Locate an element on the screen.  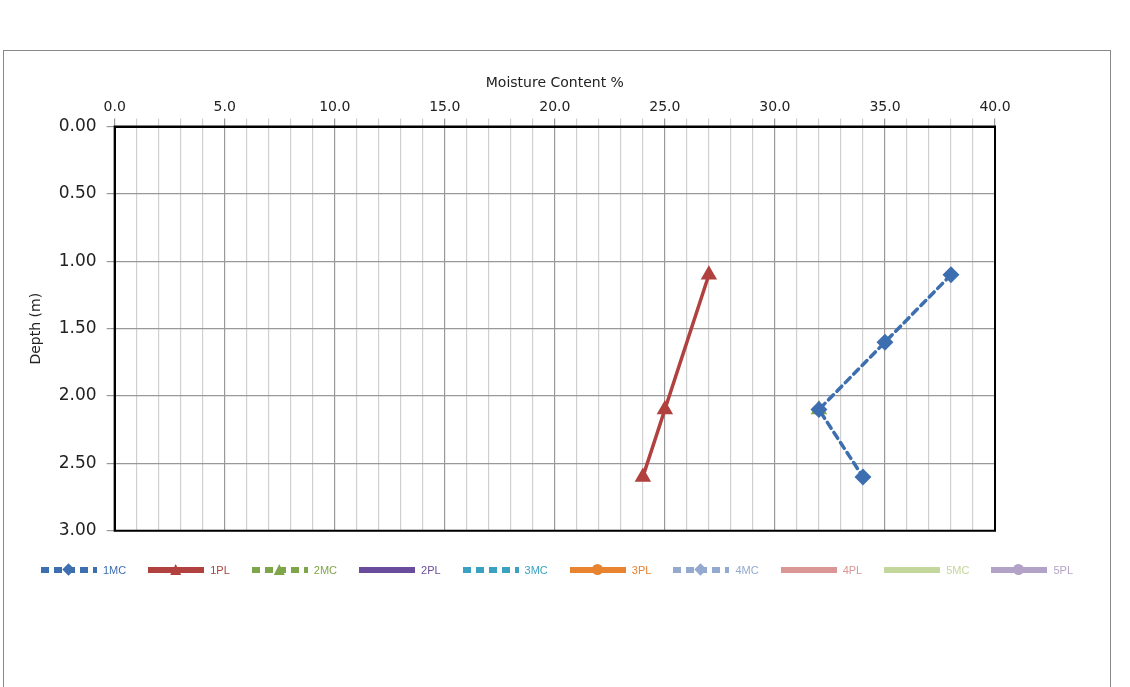
y-tick-label: 1.00 is located at coordinates (77, 259).